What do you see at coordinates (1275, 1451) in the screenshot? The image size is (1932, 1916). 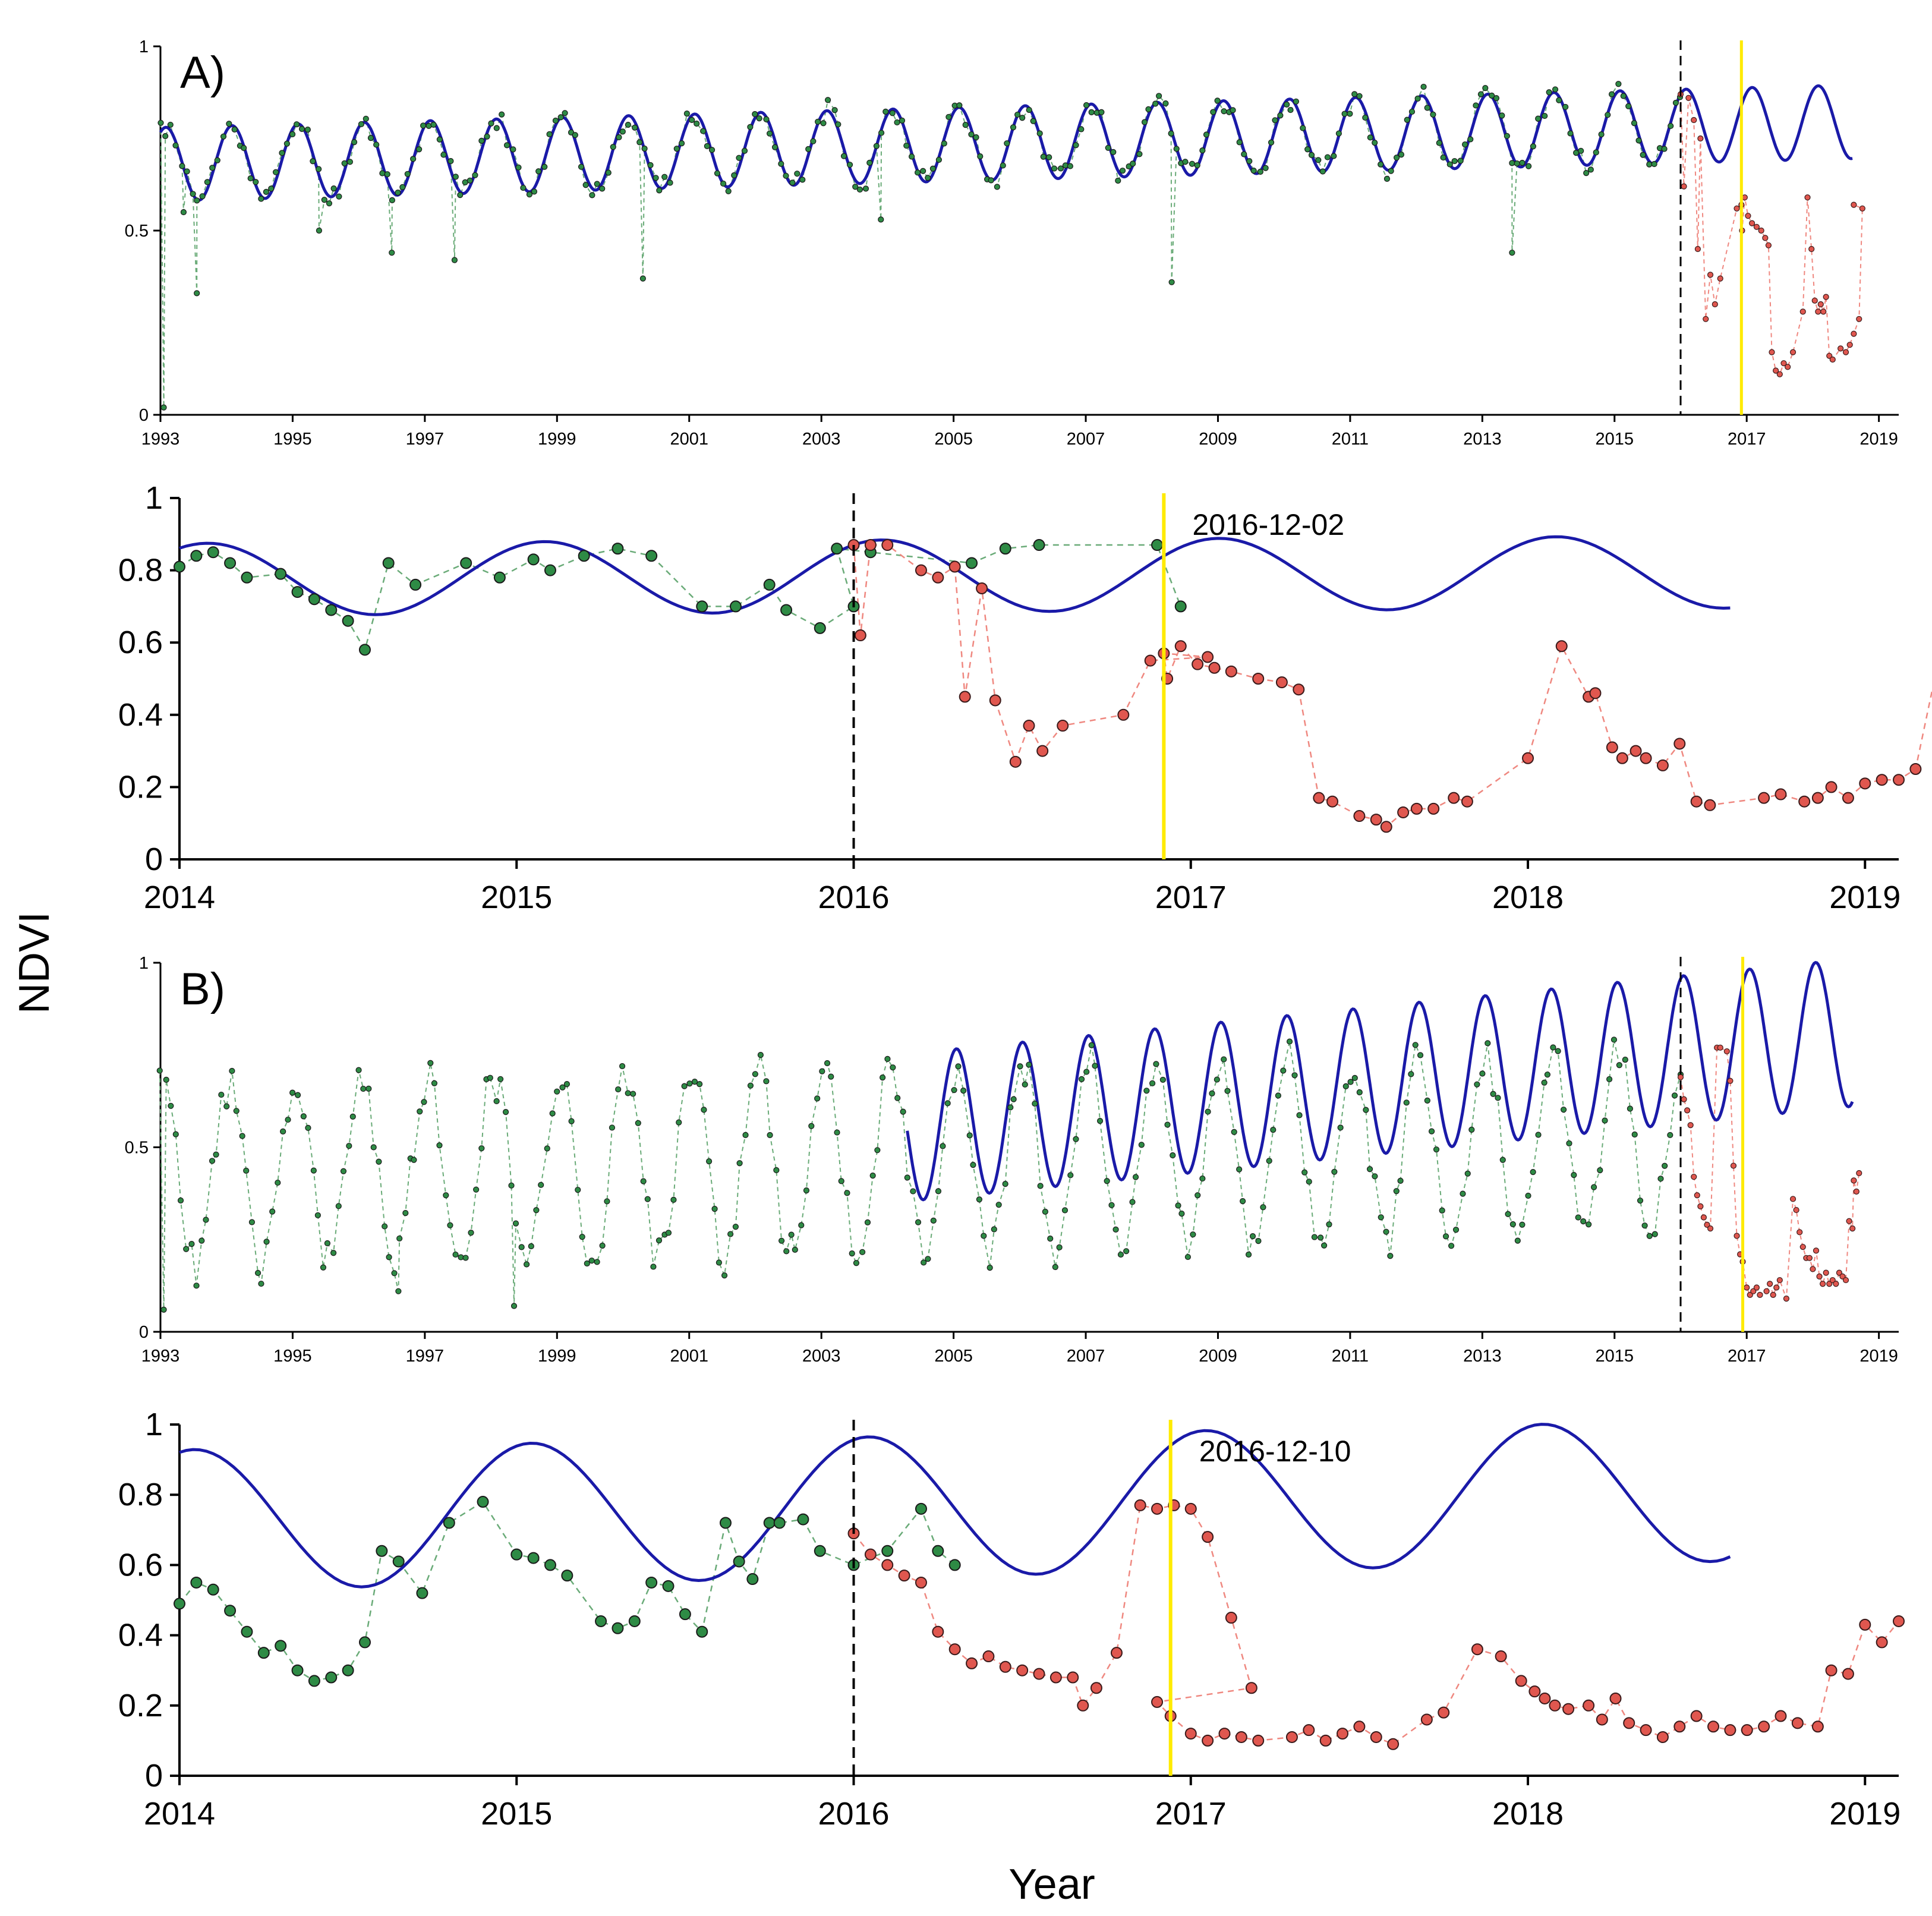 I see `break-date-label: 2016-12-10` at bounding box center [1275, 1451].